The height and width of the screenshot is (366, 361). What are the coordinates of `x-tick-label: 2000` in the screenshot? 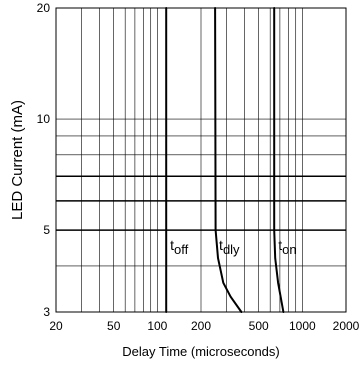 It's located at (346, 326).